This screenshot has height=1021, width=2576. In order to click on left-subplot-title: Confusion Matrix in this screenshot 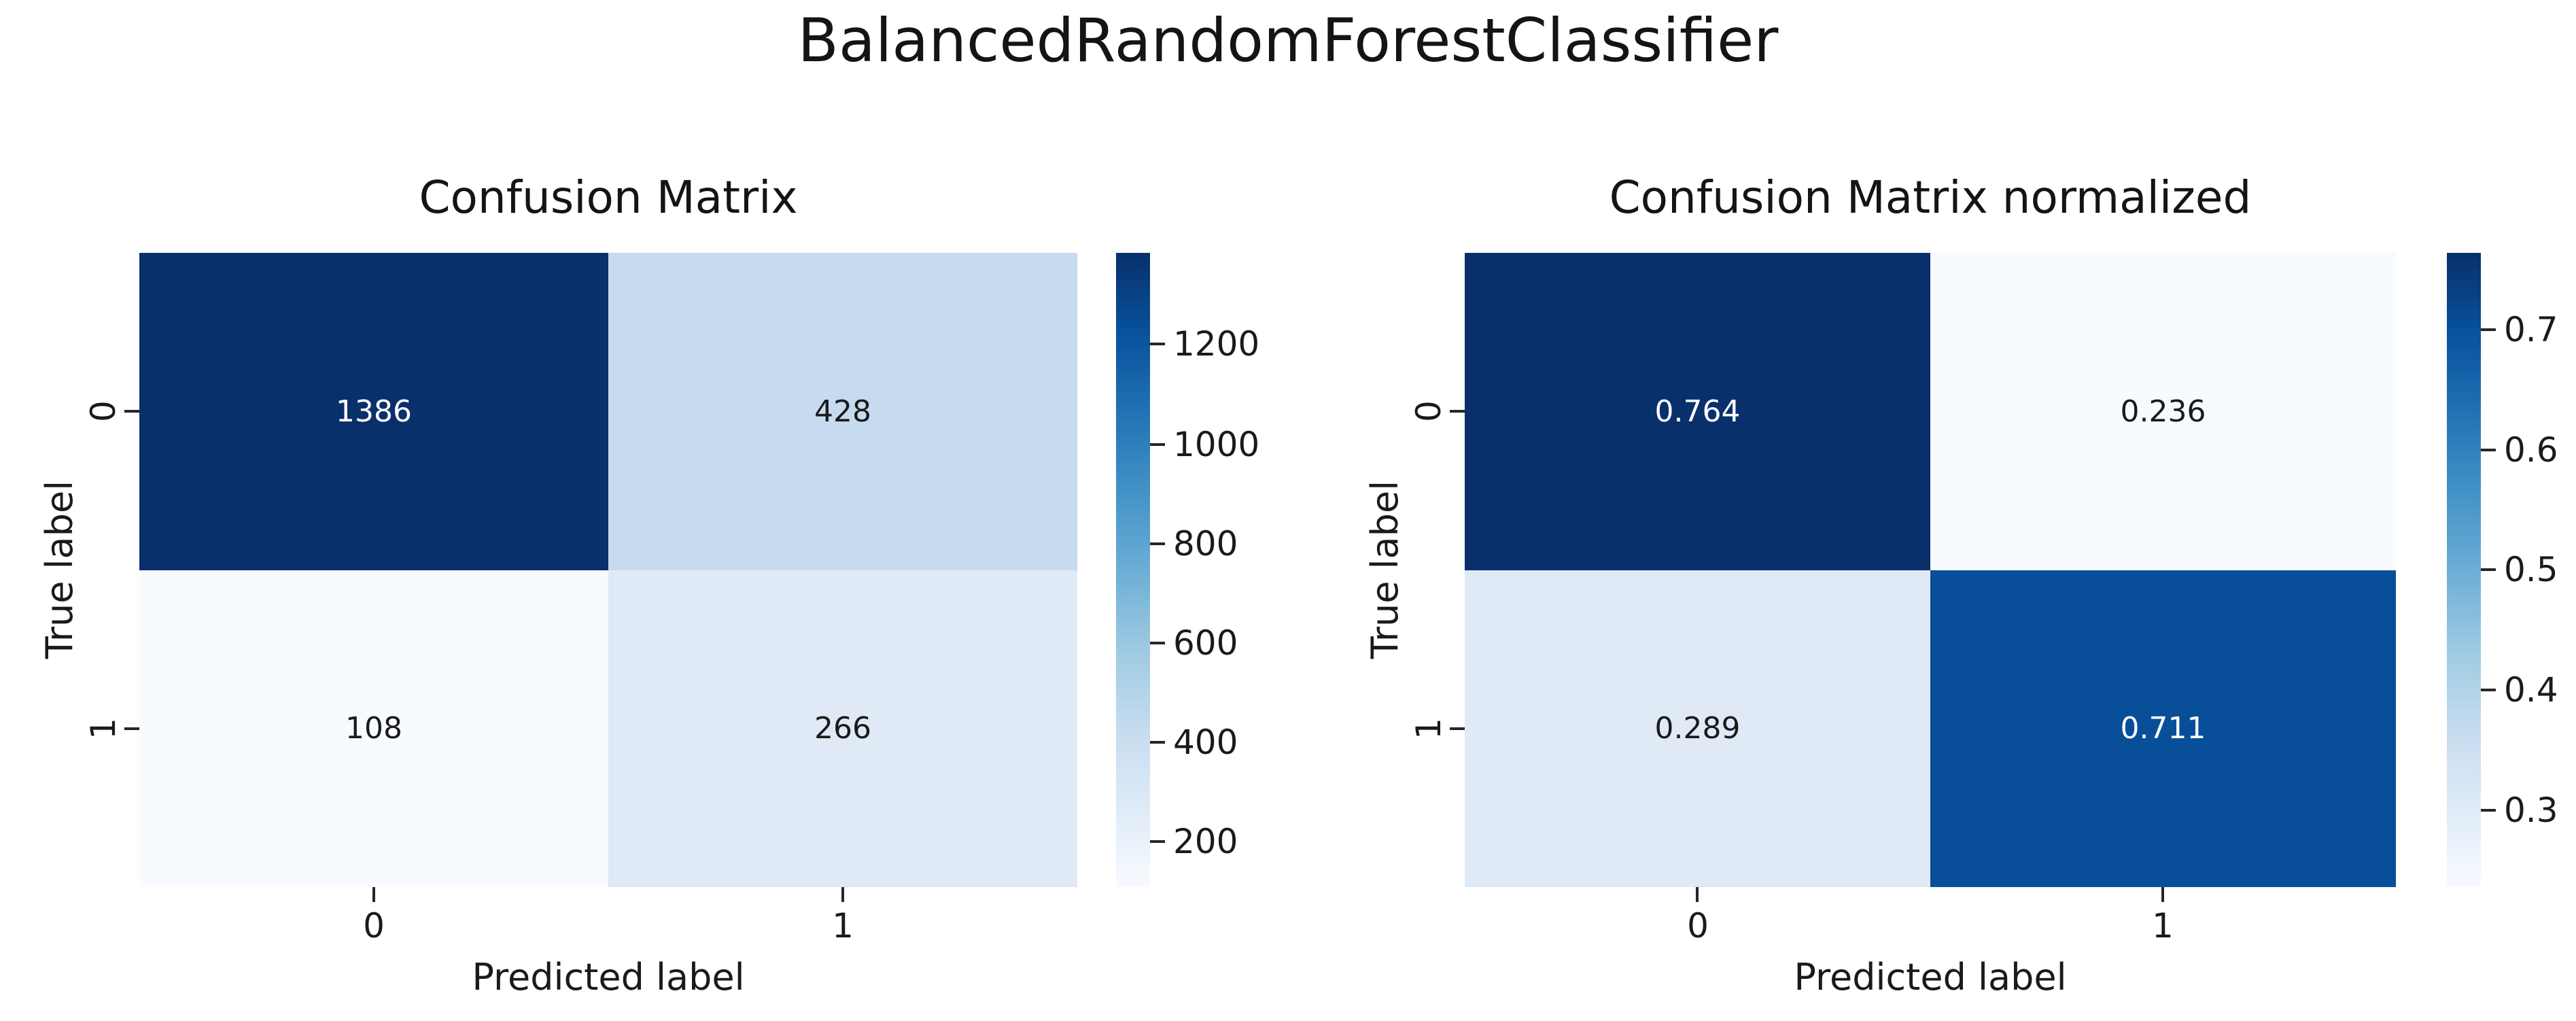, I will do `click(608, 198)`.